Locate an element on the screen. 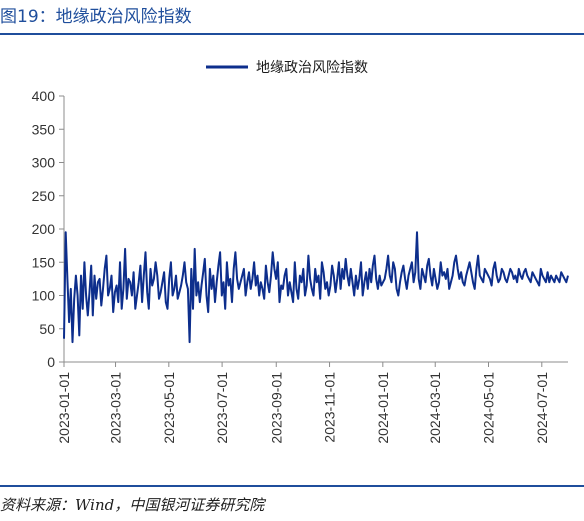 The width and height of the screenshot is (584, 521). x-tick-label: 2023-01-01 is located at coordinates (64, 408).